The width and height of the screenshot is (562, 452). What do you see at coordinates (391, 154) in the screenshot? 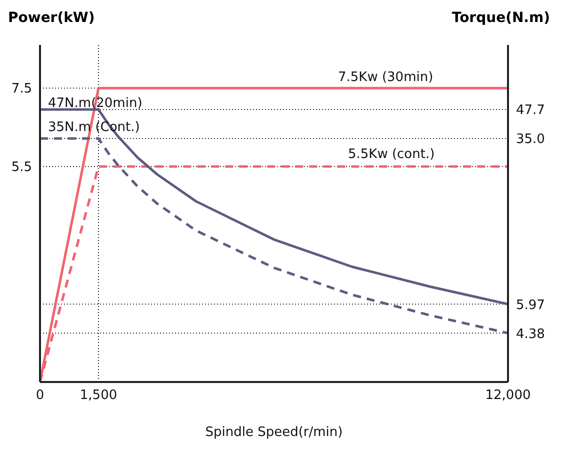
I see `annotation: 5.5Kw (cont.)` at bounding box center [391, 154].